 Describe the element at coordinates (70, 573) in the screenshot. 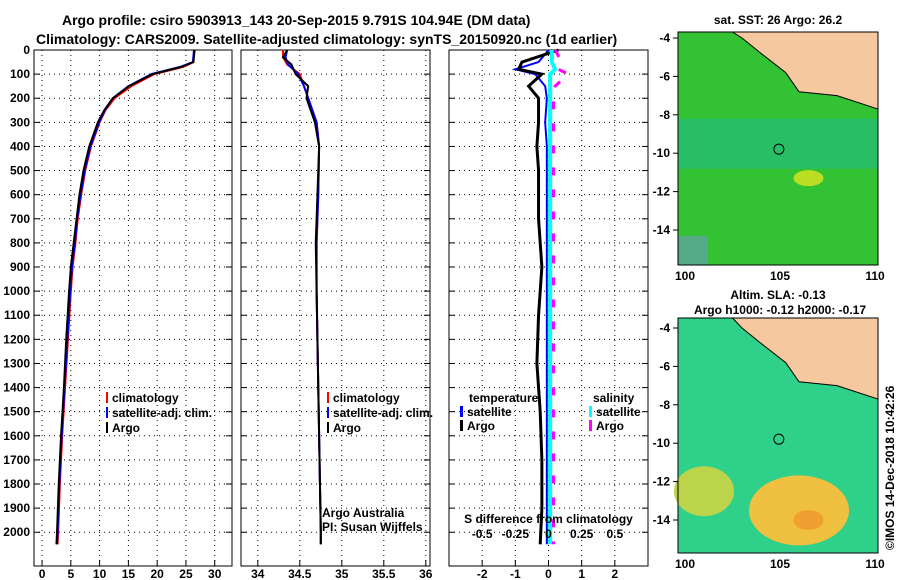

I see `x-tick-label: 5` at that location.